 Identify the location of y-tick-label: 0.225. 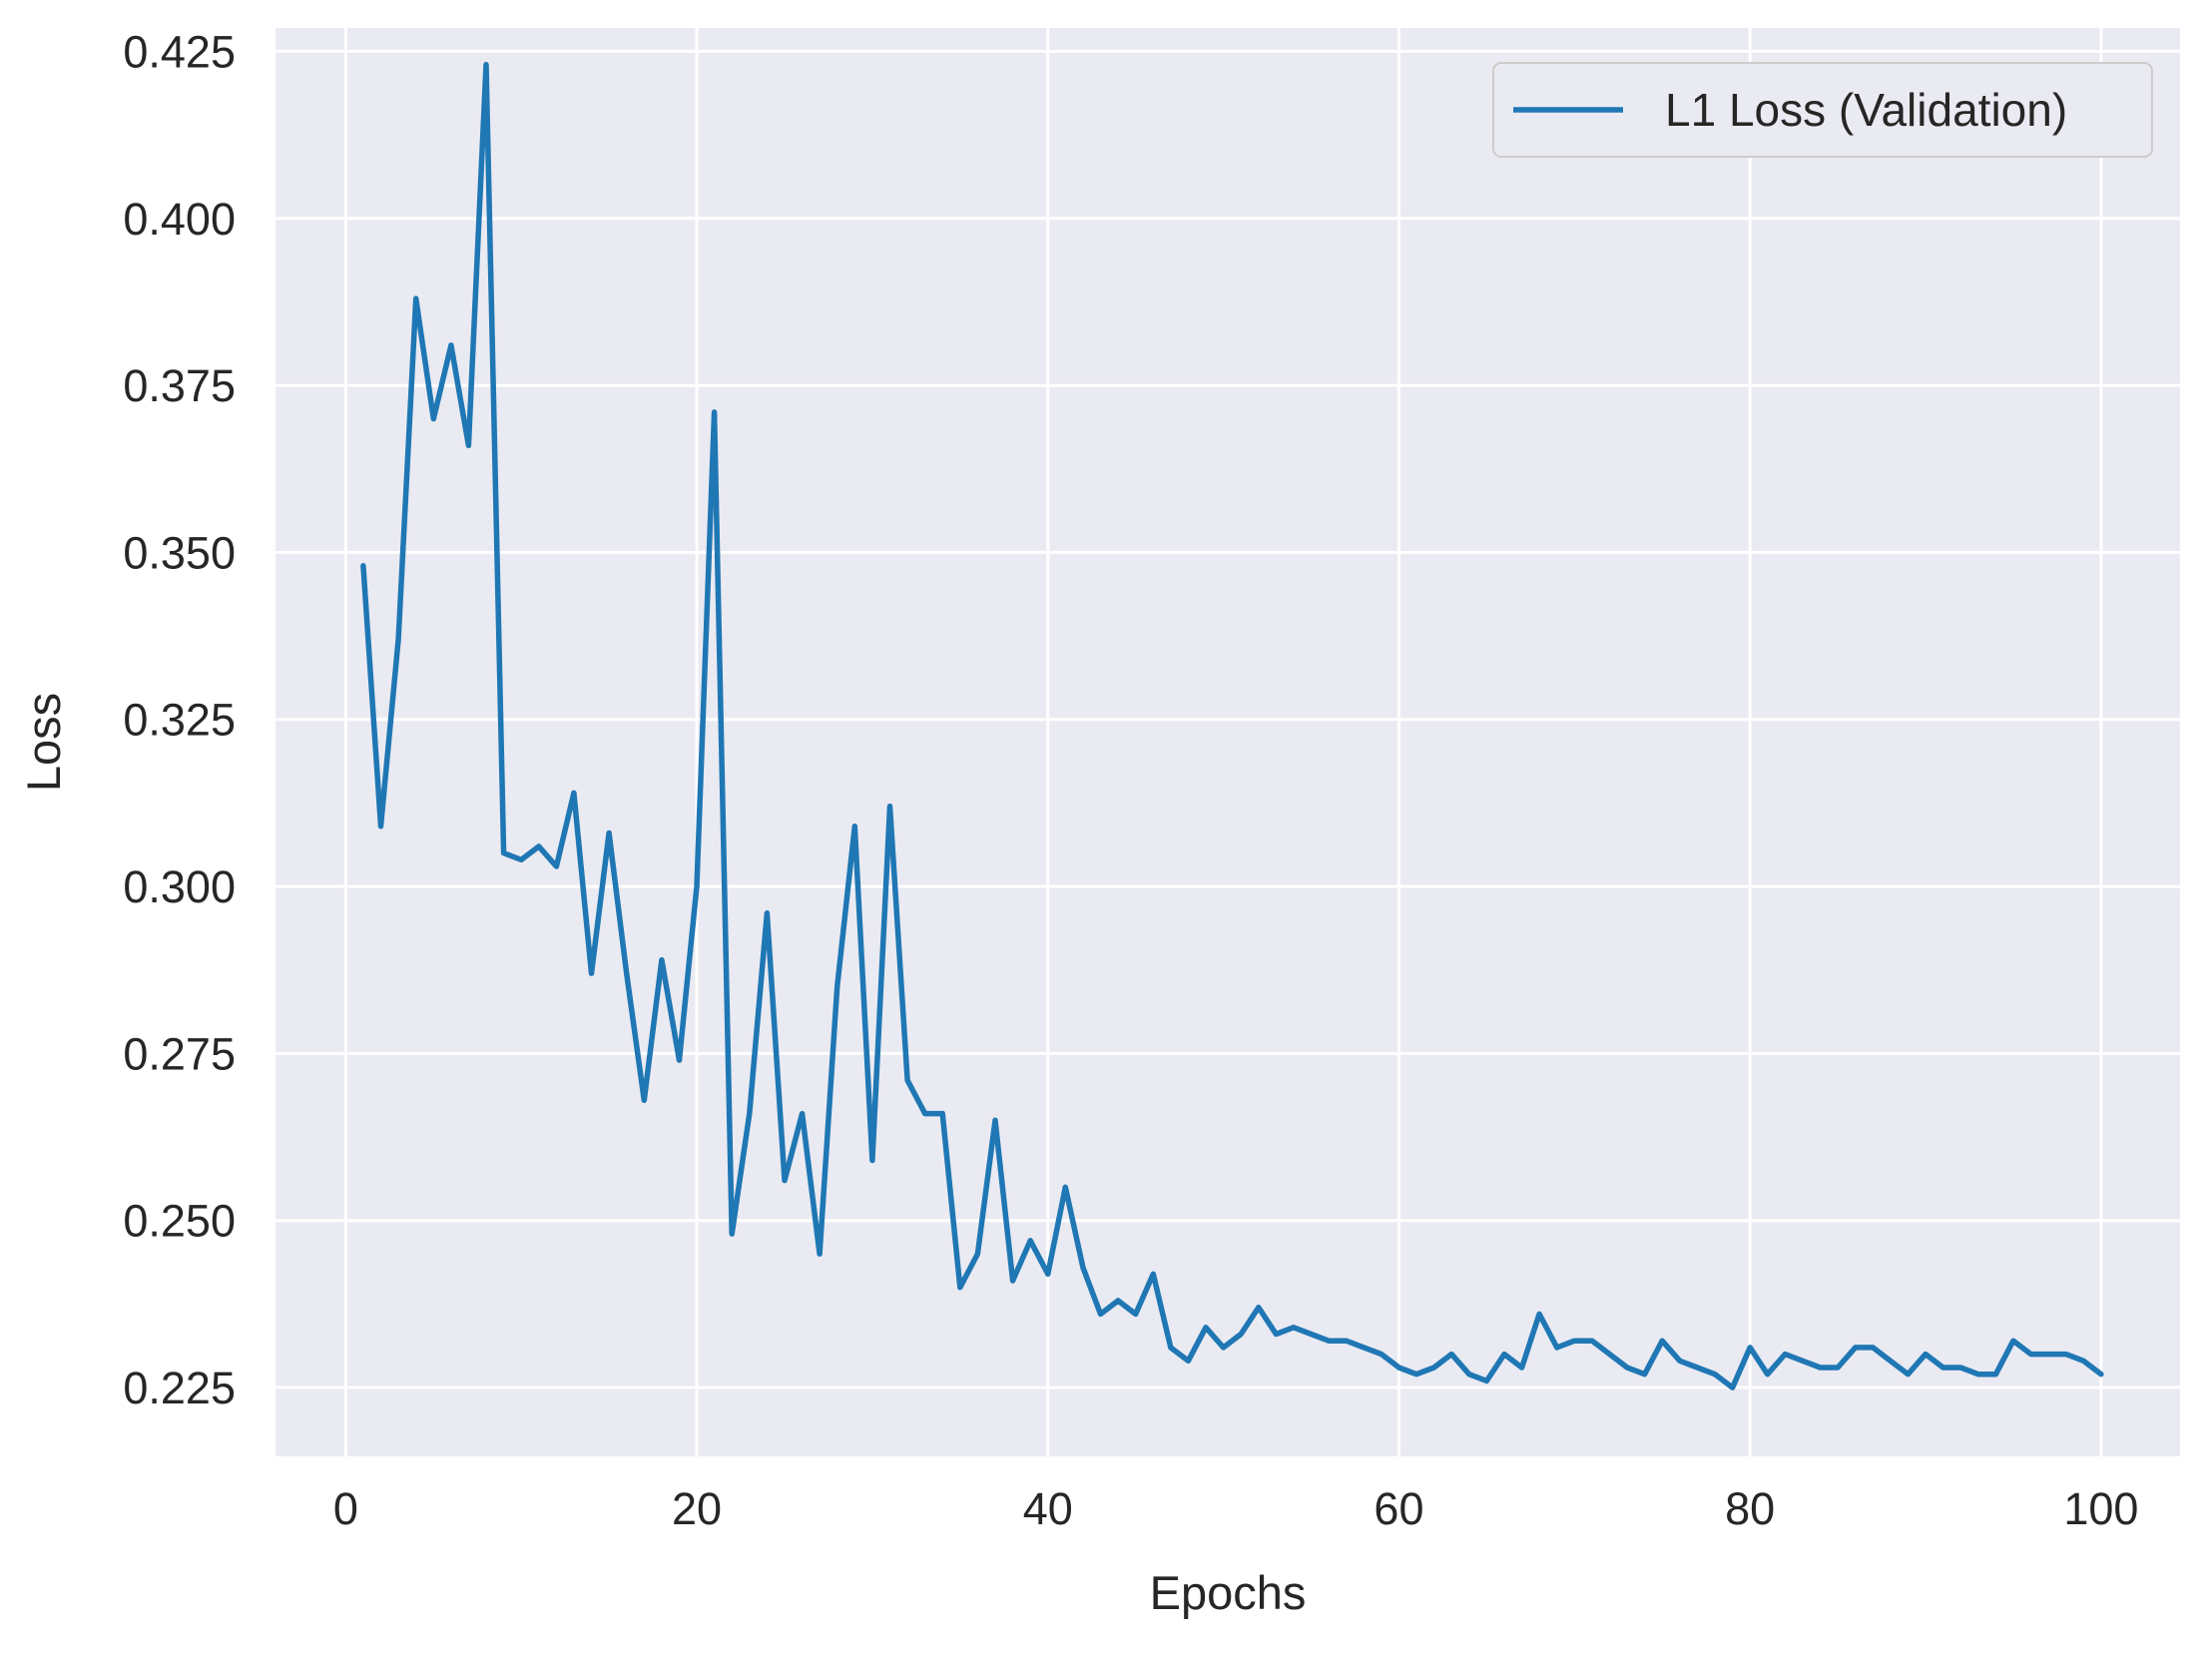
(179, 1388).